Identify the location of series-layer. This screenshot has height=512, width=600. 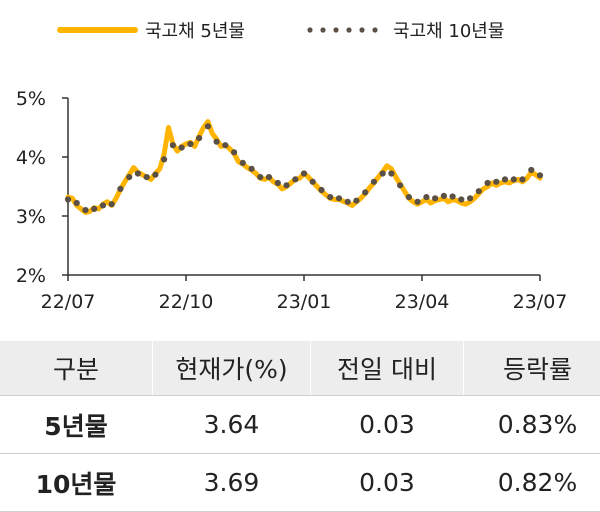
(304, 168).